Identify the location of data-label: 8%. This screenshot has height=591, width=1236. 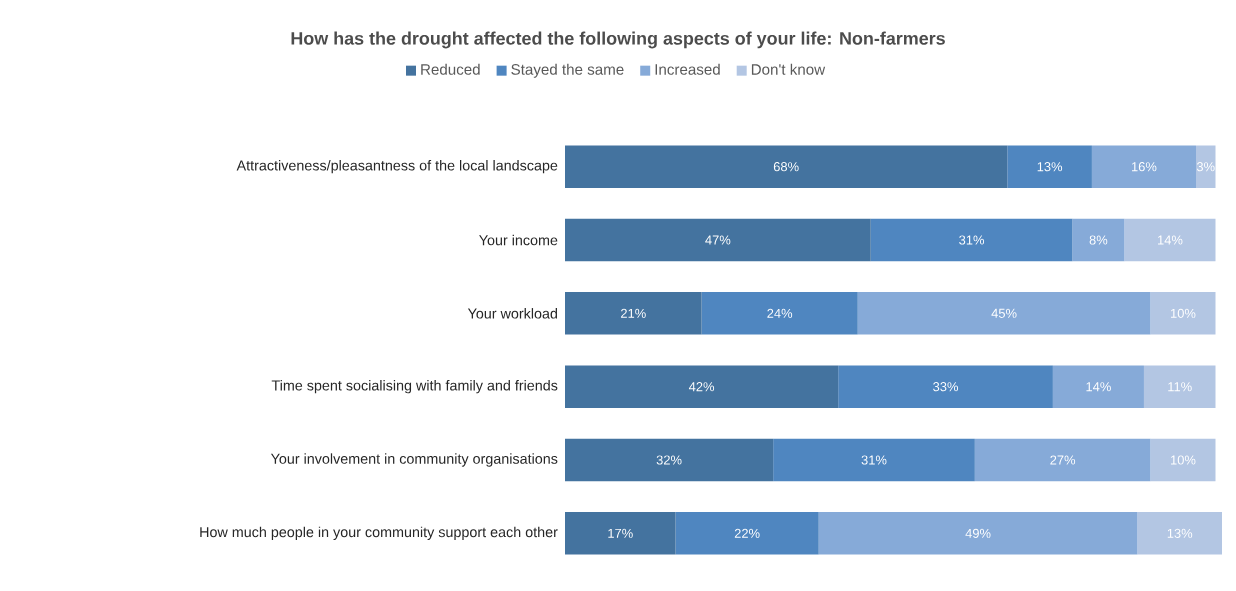
(1098, 240).